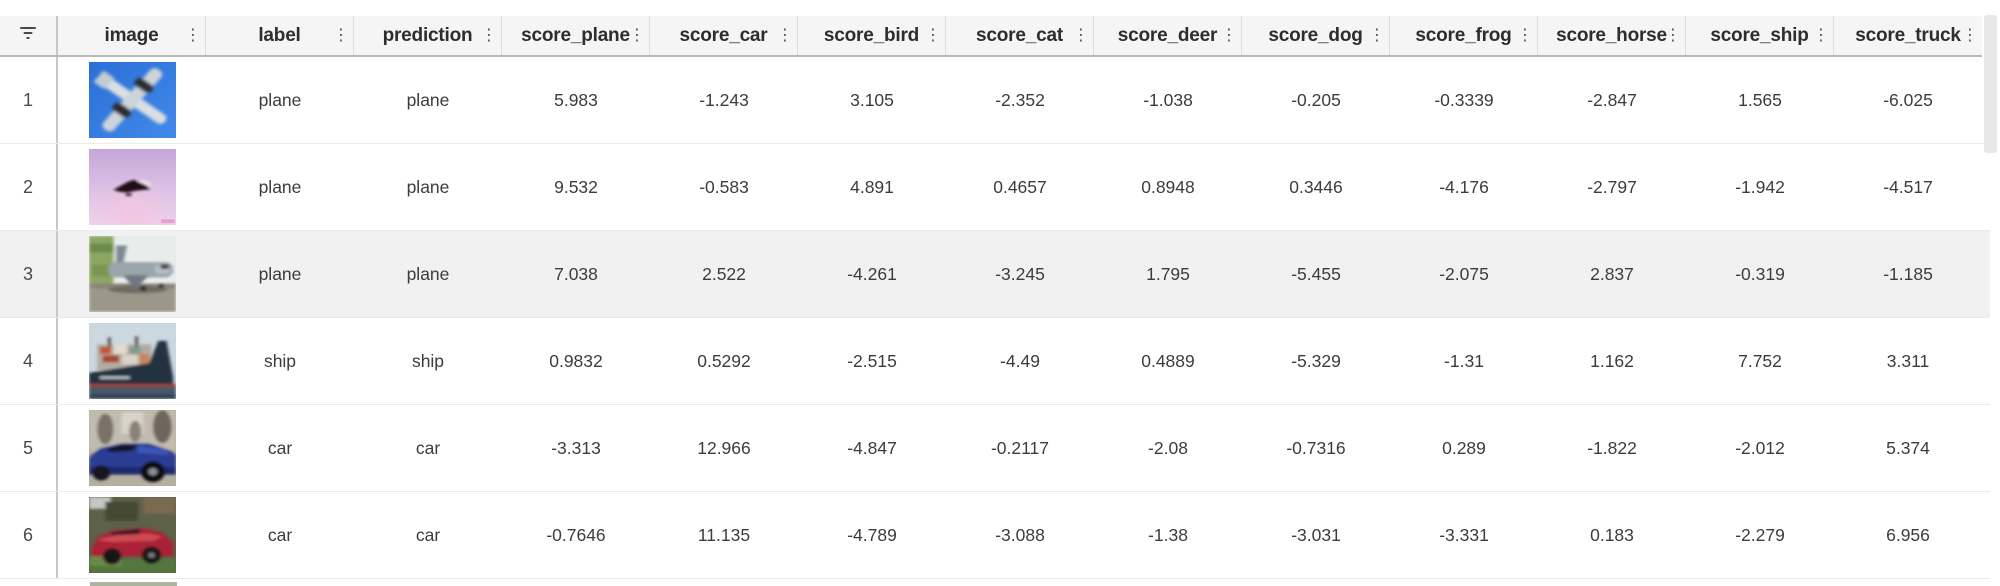 This screenshot has width=2000, height=586. What do you see at coordinates (1990, 84) in the screenshot?
I see `vertical-scrollbar-thumb` at bounding box center [1990, 84].